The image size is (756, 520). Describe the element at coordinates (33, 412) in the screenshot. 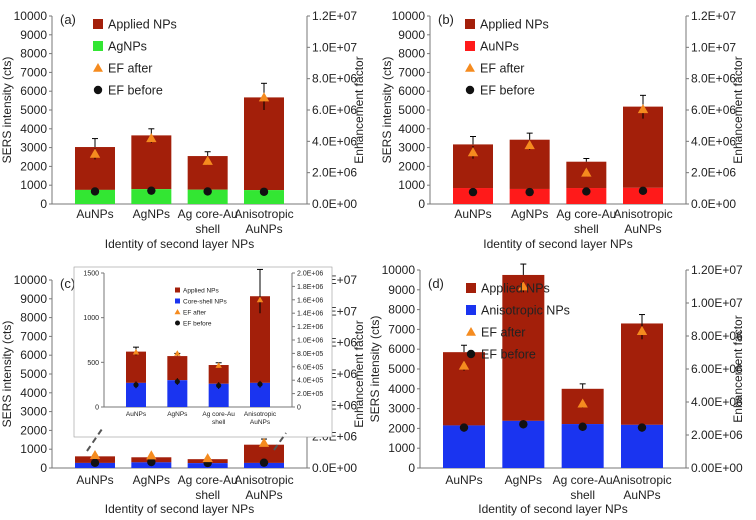

I see `y-tick-label: 3000` at that location.